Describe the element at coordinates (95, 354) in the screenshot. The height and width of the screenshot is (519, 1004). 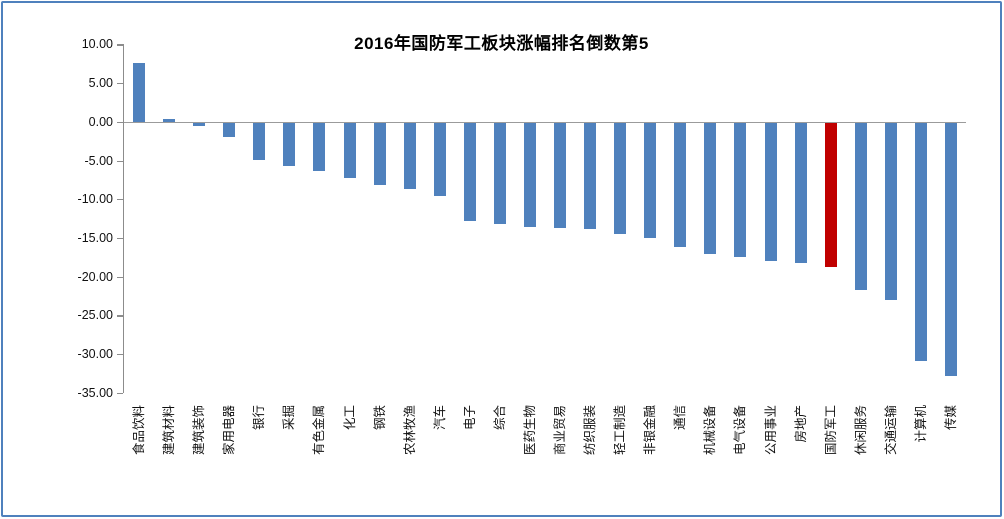
I see `y-axis-tick-label: -30.00` at that location.